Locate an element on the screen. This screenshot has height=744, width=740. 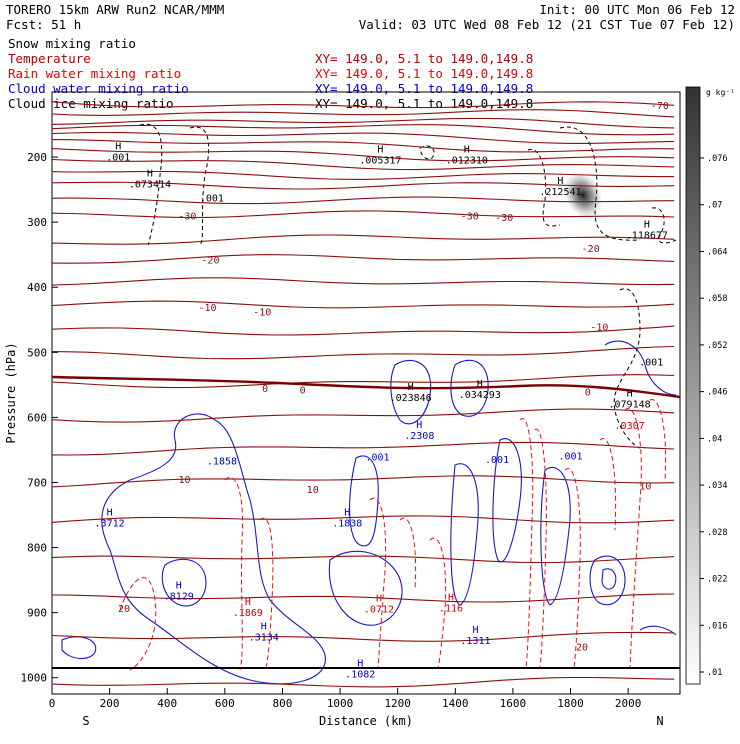
legend-snow: Snow mixing ratio is located at coordinates (72, 43).